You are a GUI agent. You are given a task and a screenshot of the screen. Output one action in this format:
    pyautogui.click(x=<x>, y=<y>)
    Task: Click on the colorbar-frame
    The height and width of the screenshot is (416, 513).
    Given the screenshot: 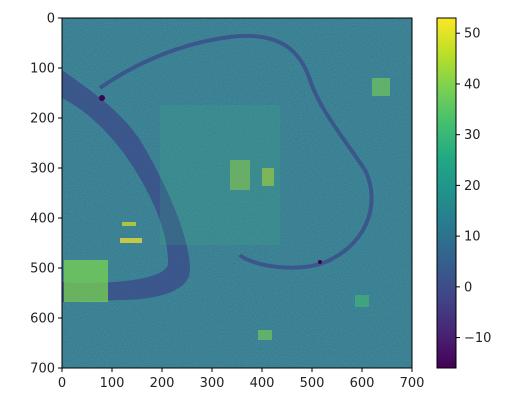 What is the action you would take?
    pyautogui.click(x=446, y=193)
    